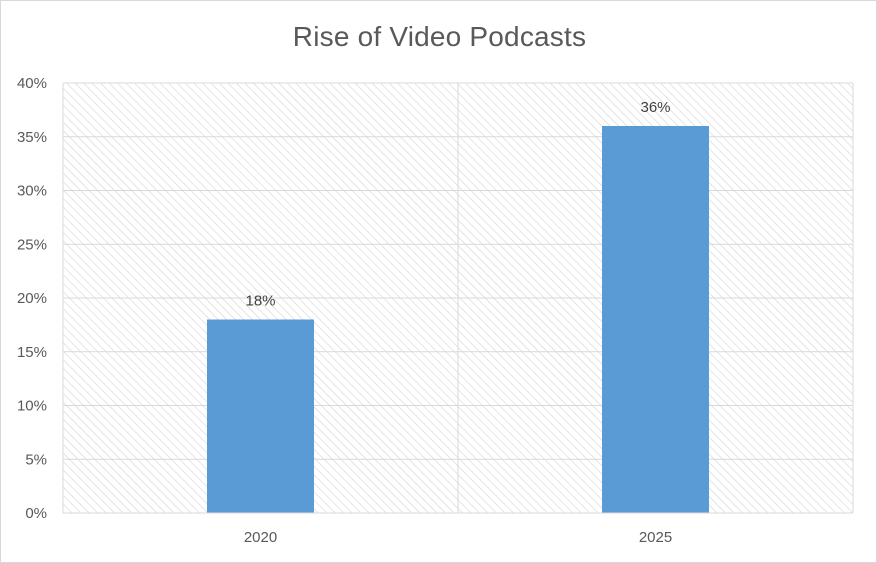 The width and height of the screenshot is (877, 563). What do you see at coordinates (439, 36) in the screenshot?
I see `chart-title: Rise of Video Podcasts` at bounding box center [439, 36].